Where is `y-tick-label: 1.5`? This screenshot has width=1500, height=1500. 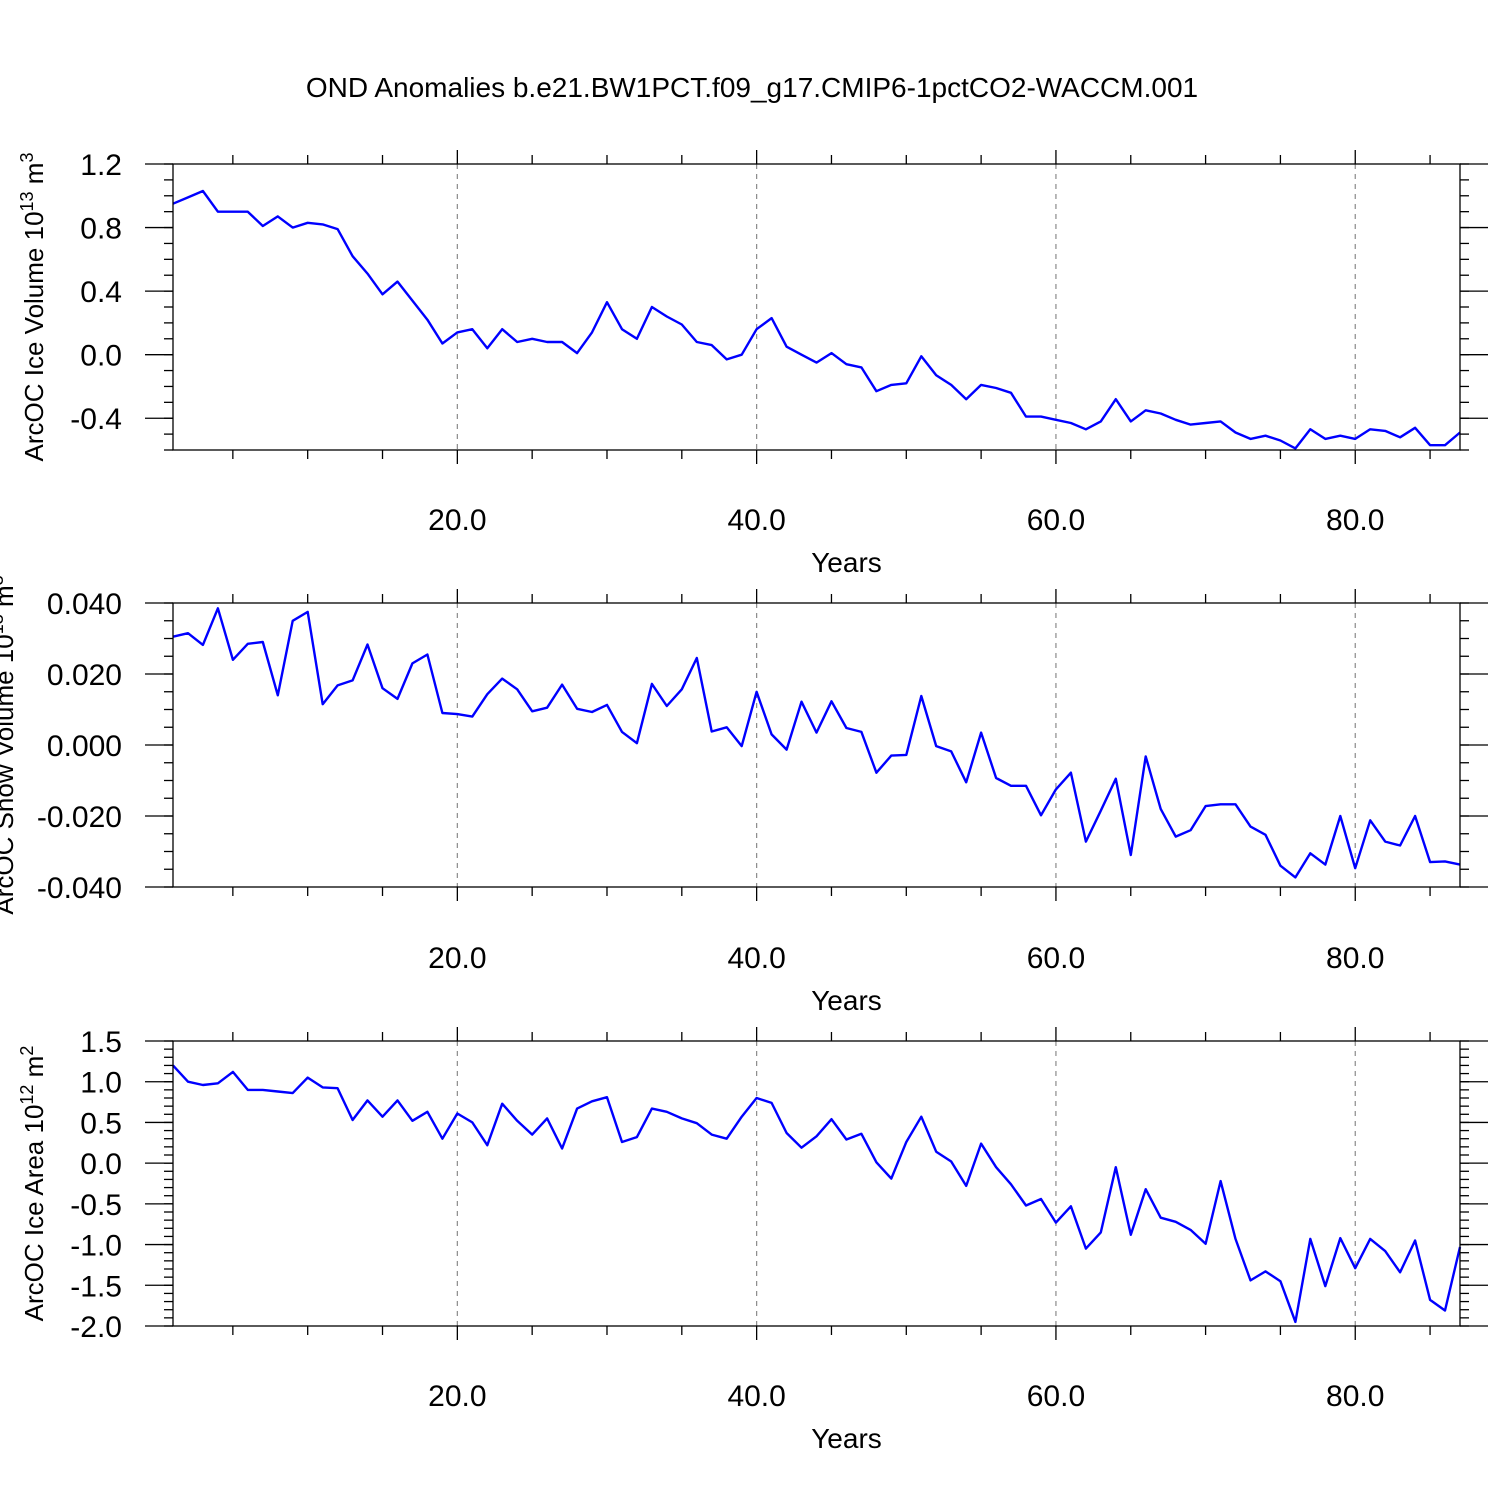 y-tick-label: 1.5 is located at coordinates (101, 1042).